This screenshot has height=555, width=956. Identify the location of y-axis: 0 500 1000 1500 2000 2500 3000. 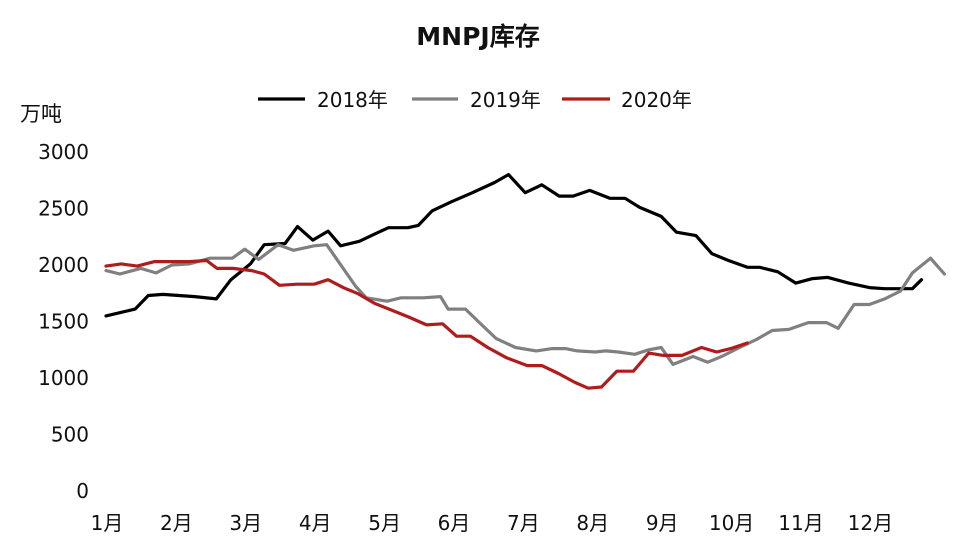
(63, 321).